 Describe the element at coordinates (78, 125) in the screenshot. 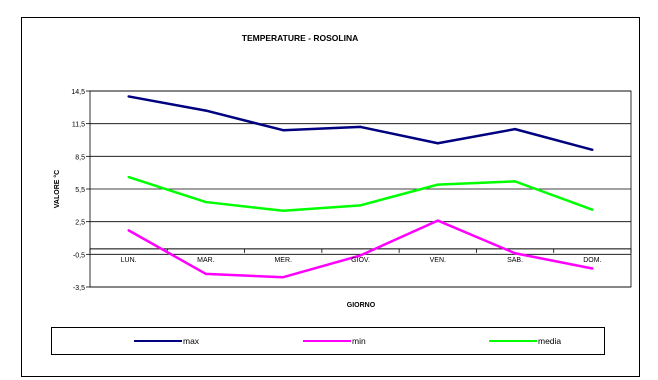

I see `y-tick-label: 11,5` at that location.